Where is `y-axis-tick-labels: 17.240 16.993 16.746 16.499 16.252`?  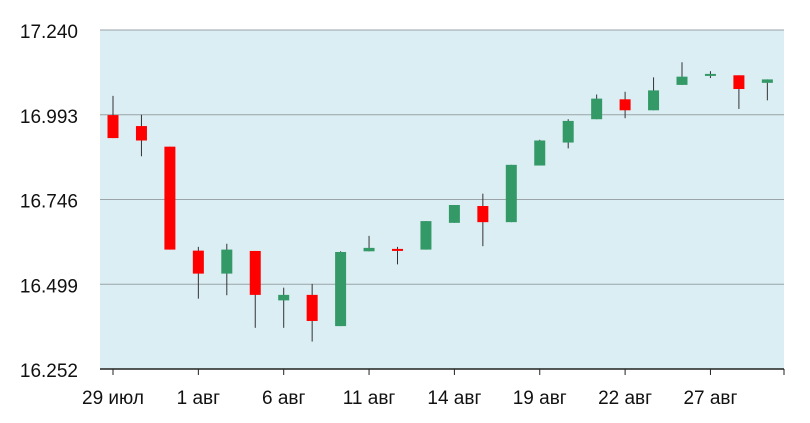 y-axis-tick-labels: 17.240 16.993 16.746 16.499 16.252 is located at coordinates (49, 202).